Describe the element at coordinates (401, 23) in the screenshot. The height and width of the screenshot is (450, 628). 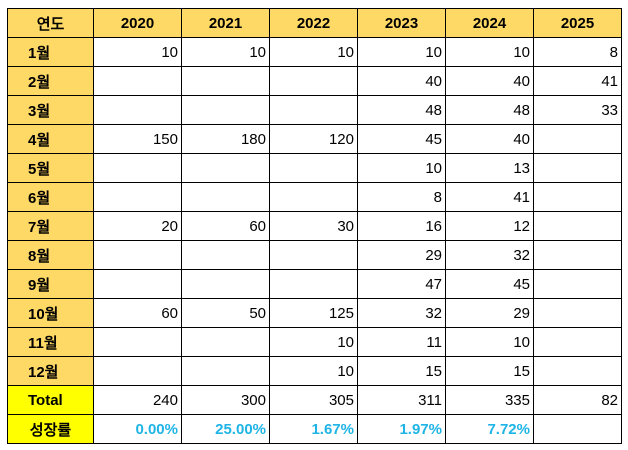
I see `year-header-2023: 2023` at that location.